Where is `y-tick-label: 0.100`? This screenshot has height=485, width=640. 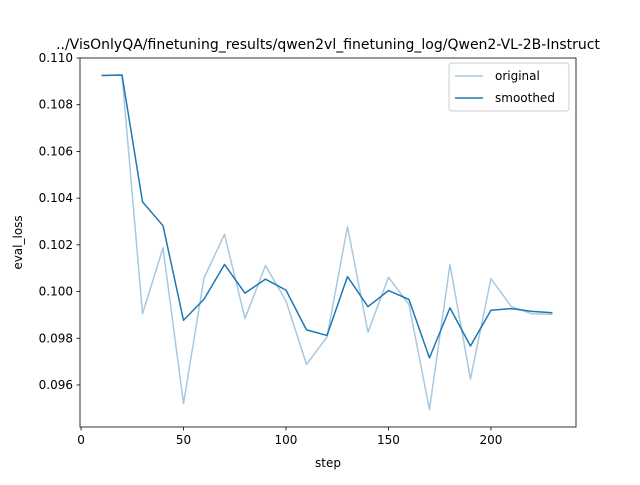
y-tick-label: 0.100 is located at coordinates (56, 292).